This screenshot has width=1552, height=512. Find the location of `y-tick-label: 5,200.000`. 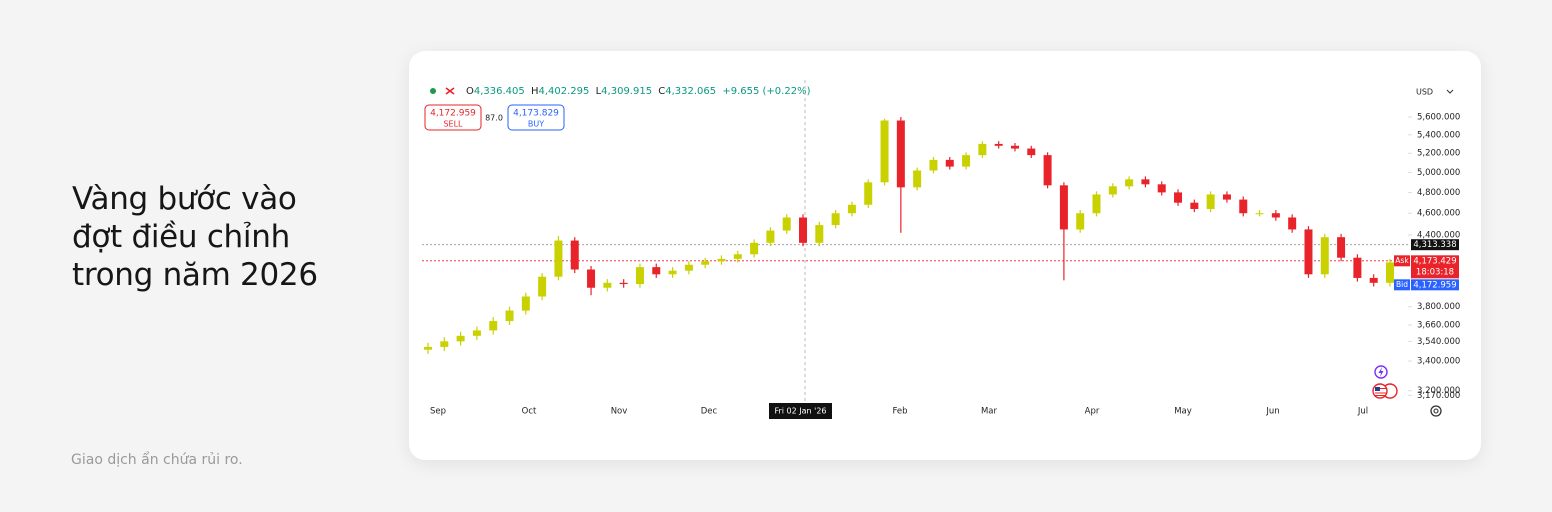

y-tick-label: 5,200.000 is located at coordinates (1438, 154).